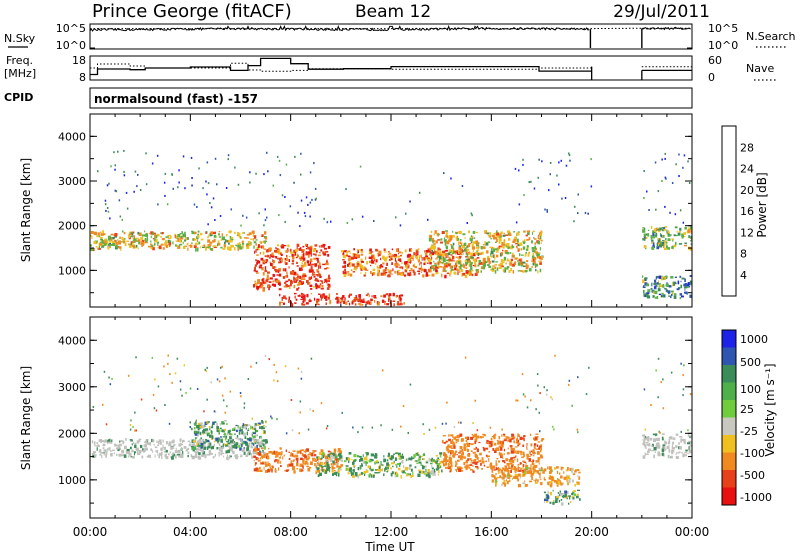 This screenshot has width=800, height=554. Describe the element at coordinates (82, 77) in the screenshot. I see `freq-tick-bottom: 8` at that location.